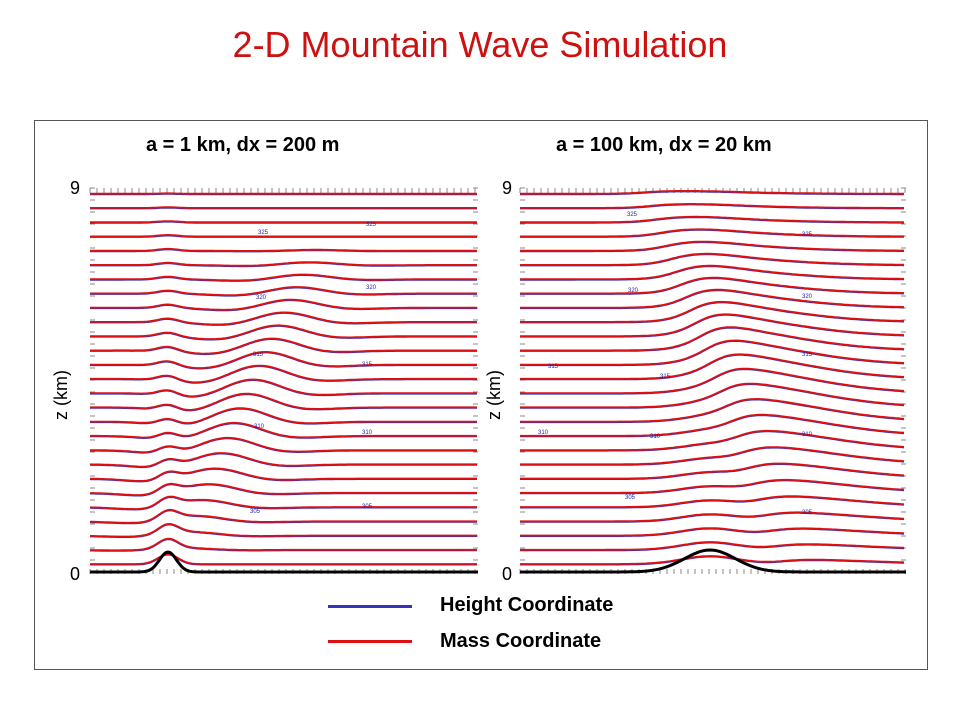 This screenshot has height=720, width=960. I want to click on right-ytick-bottom: 0, so click(507, 574).